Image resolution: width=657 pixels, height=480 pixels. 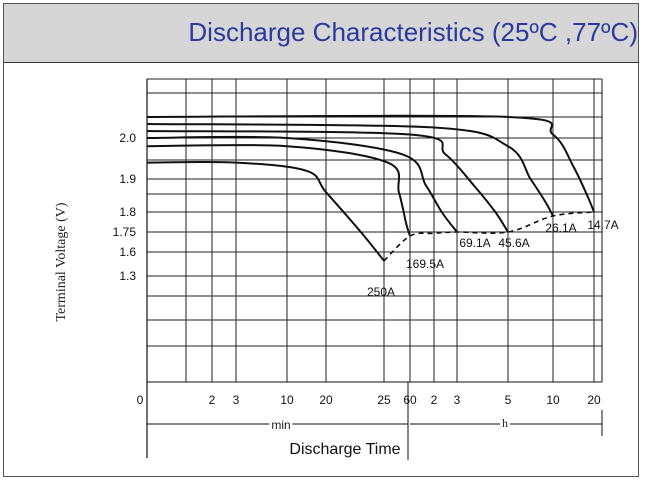 What do you see at coordinates (127, 179) in the screenshot?
I see `y-tick-label: 1.9` at bounding box center [127, 179].